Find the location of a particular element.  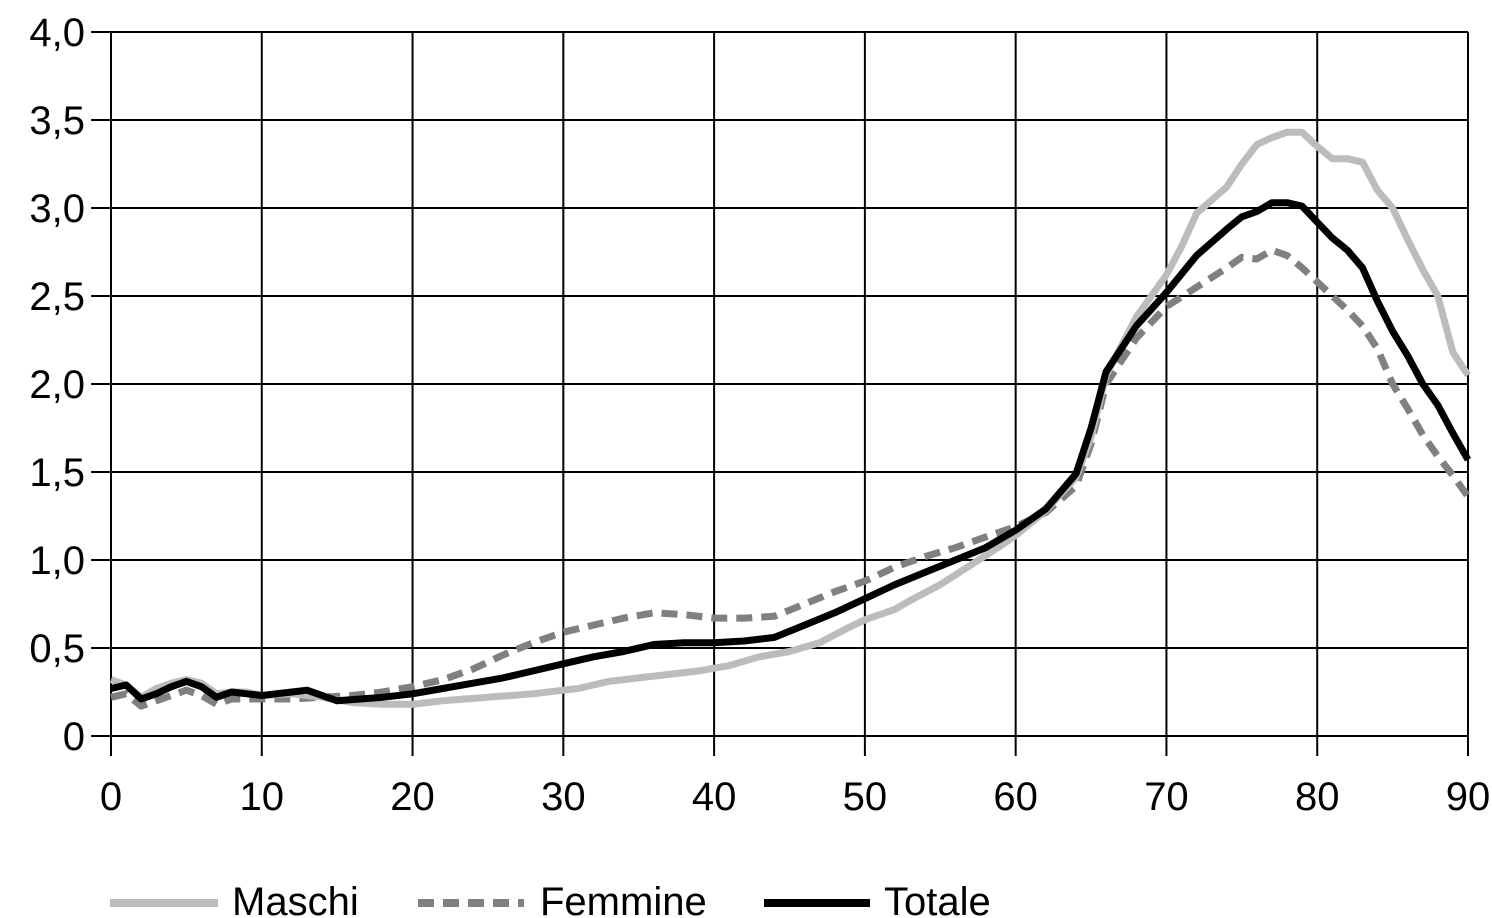

x-tick-label: 60 is located at coordinates (1015, 797).